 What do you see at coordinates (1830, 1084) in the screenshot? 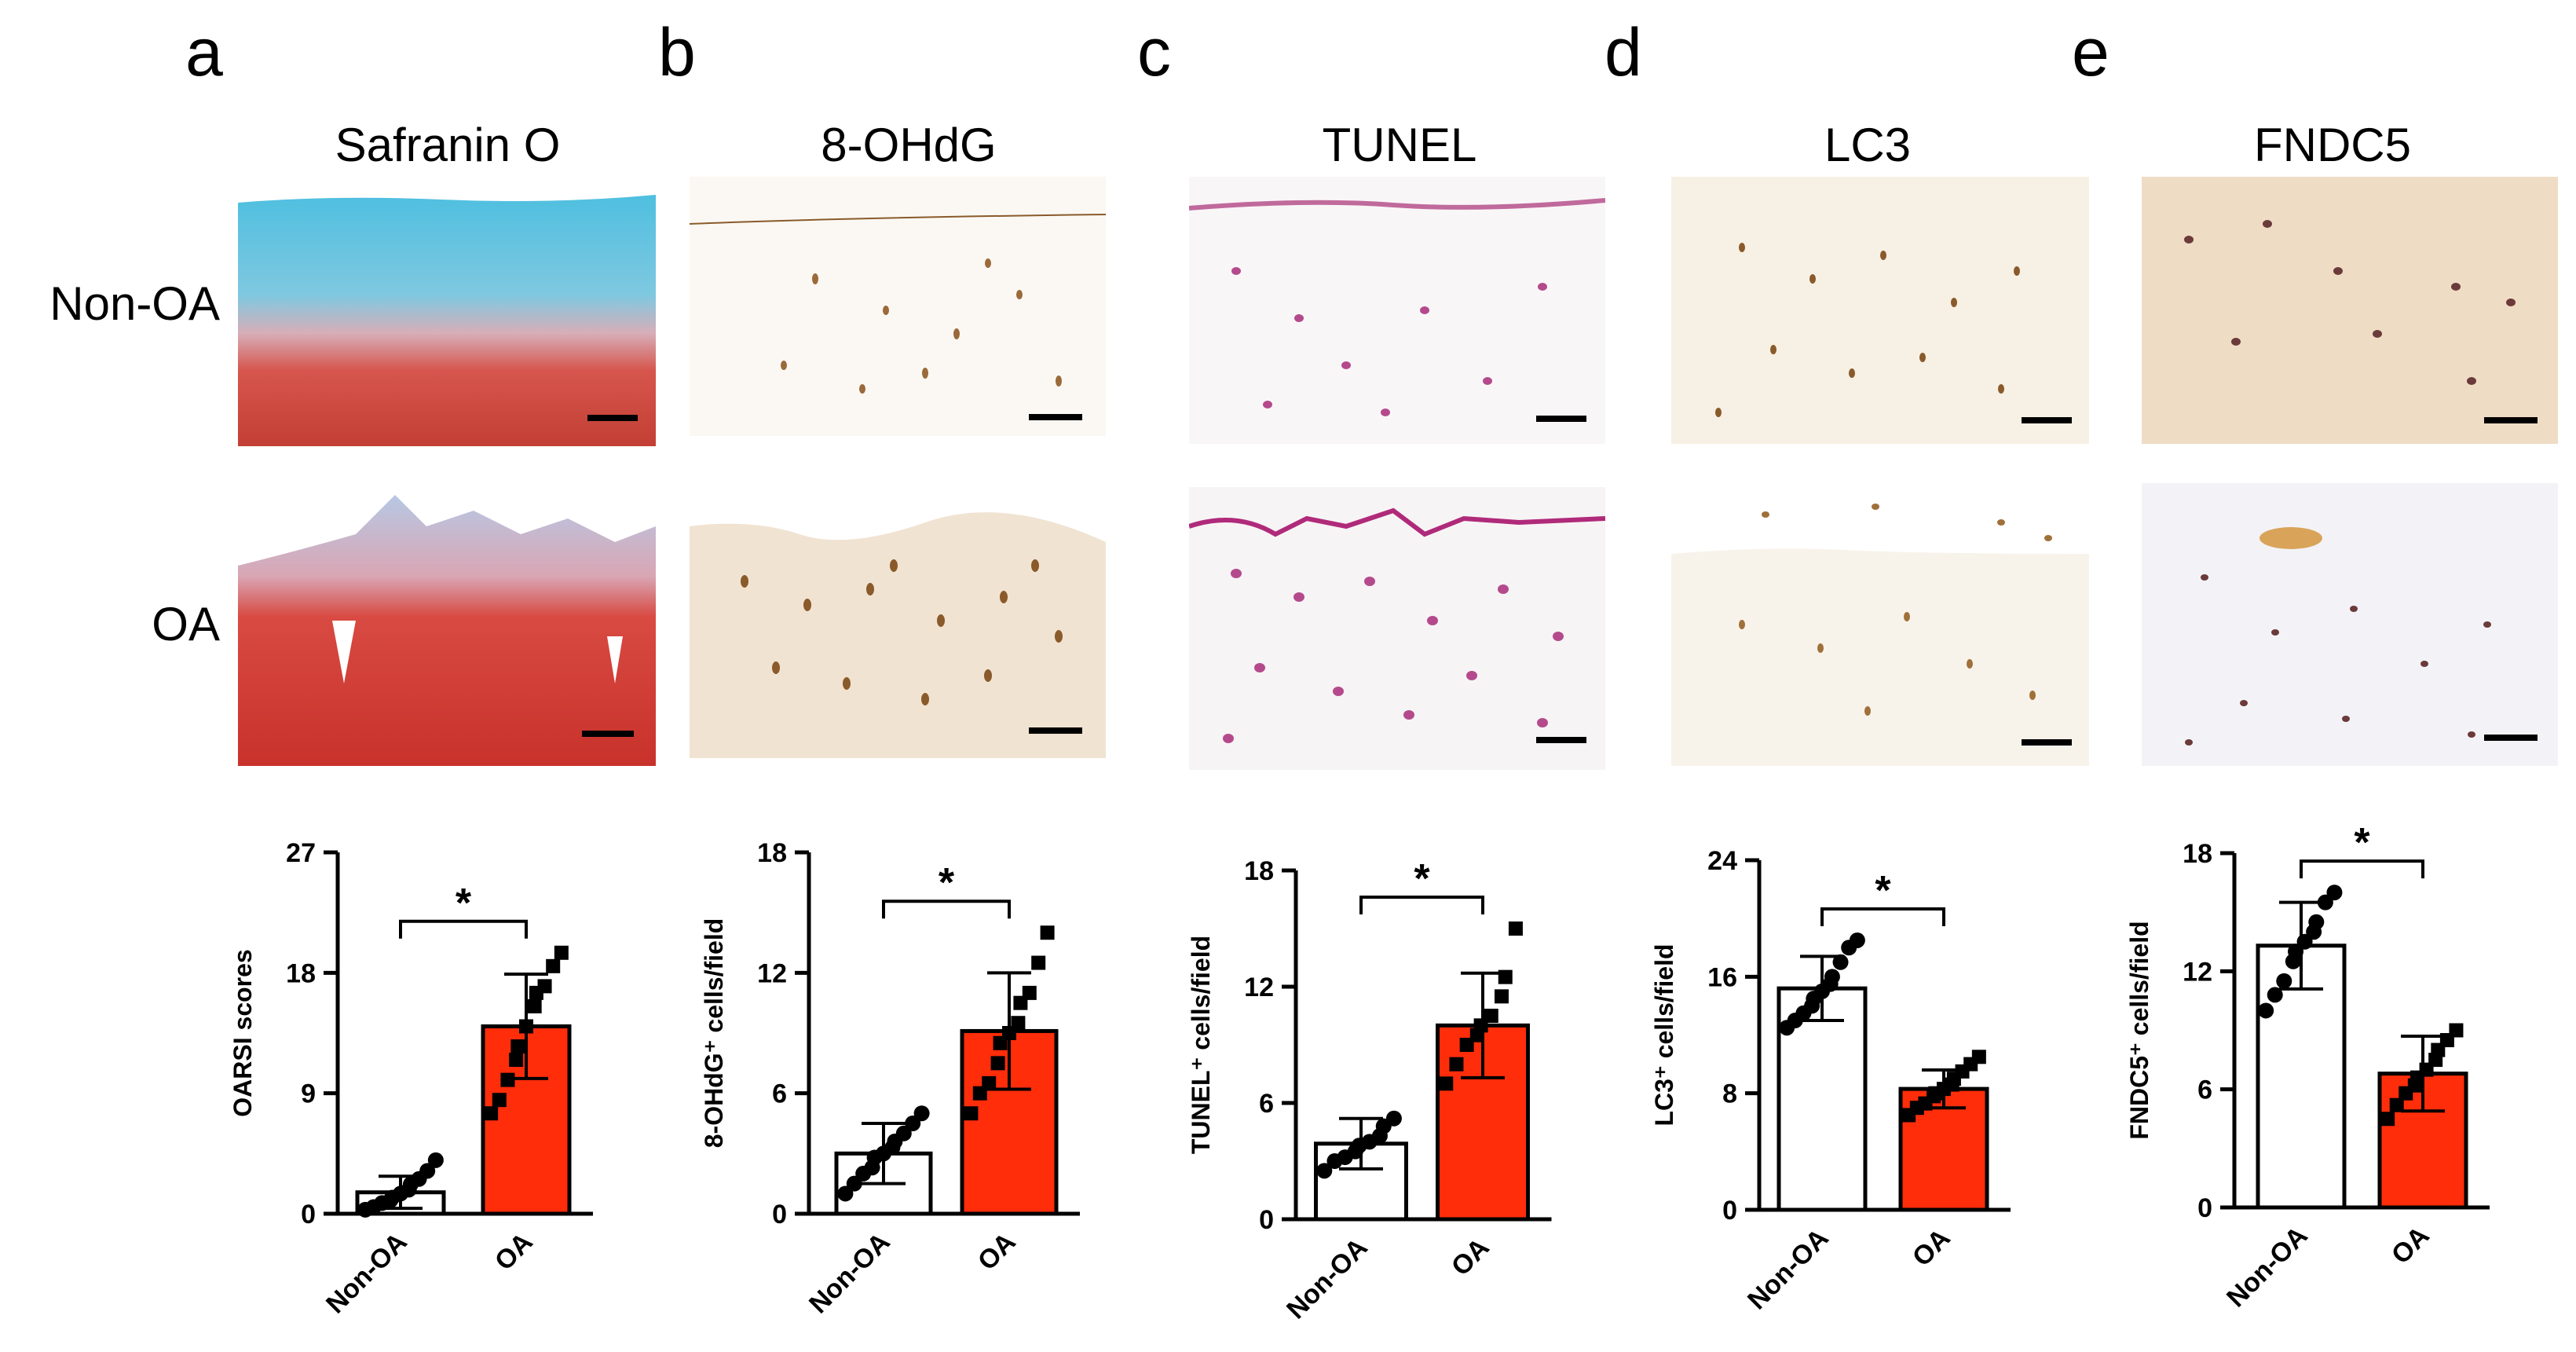
I see `chart-d: 0 8 16 24 LC3⁺ cells/field Non-OA OA *` at bounding box center [1830, 1084].